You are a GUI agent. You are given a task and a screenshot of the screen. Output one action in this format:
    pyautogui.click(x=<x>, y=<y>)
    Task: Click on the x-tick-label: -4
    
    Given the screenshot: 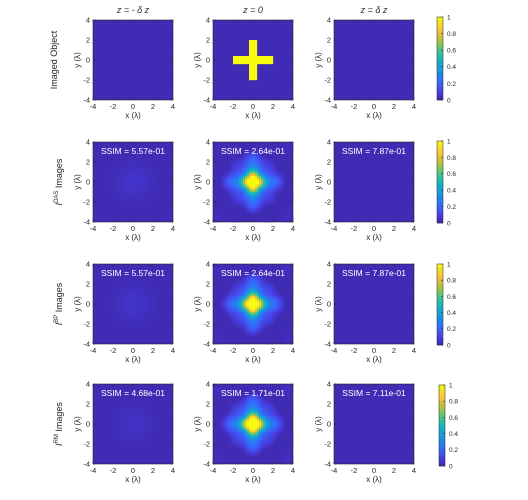 What is the action you would take?
    pyautogui.click(x=213, y=106)
    